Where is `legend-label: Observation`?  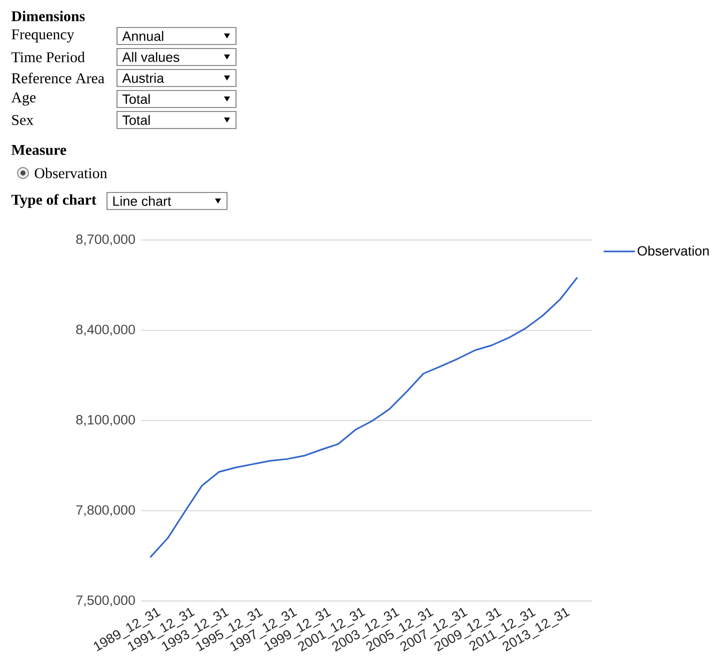 legend-label: Observation is located at coordinates (673, 251).